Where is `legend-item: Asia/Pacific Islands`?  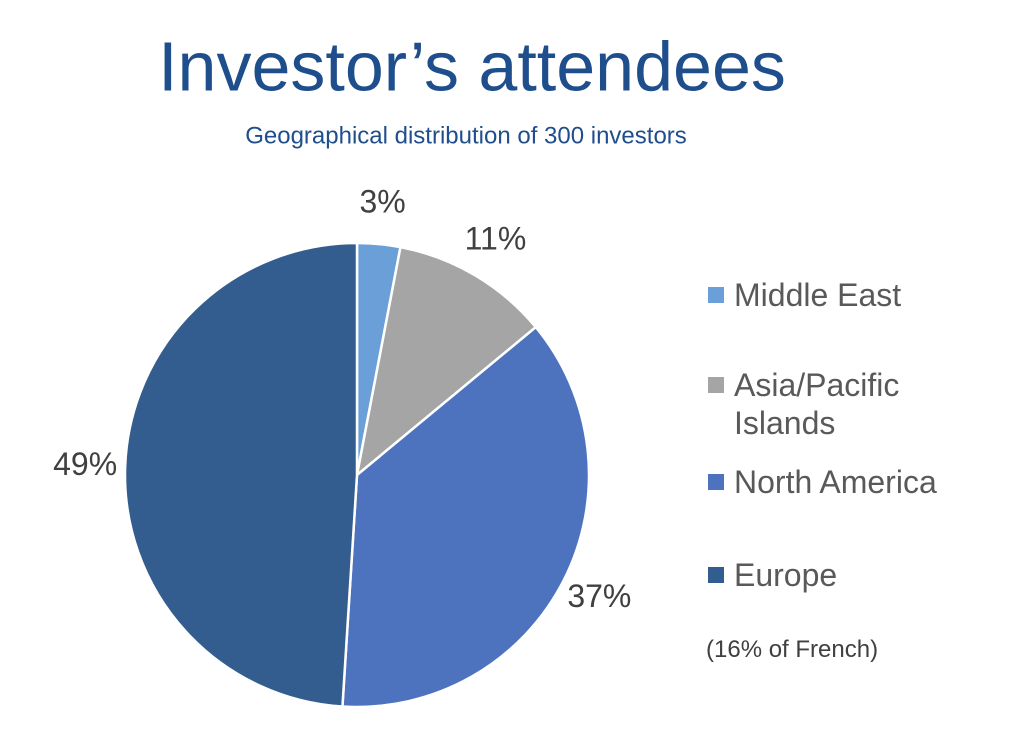
legend-item: Asia/Pacific Islands is located at coordinates (858, 404).